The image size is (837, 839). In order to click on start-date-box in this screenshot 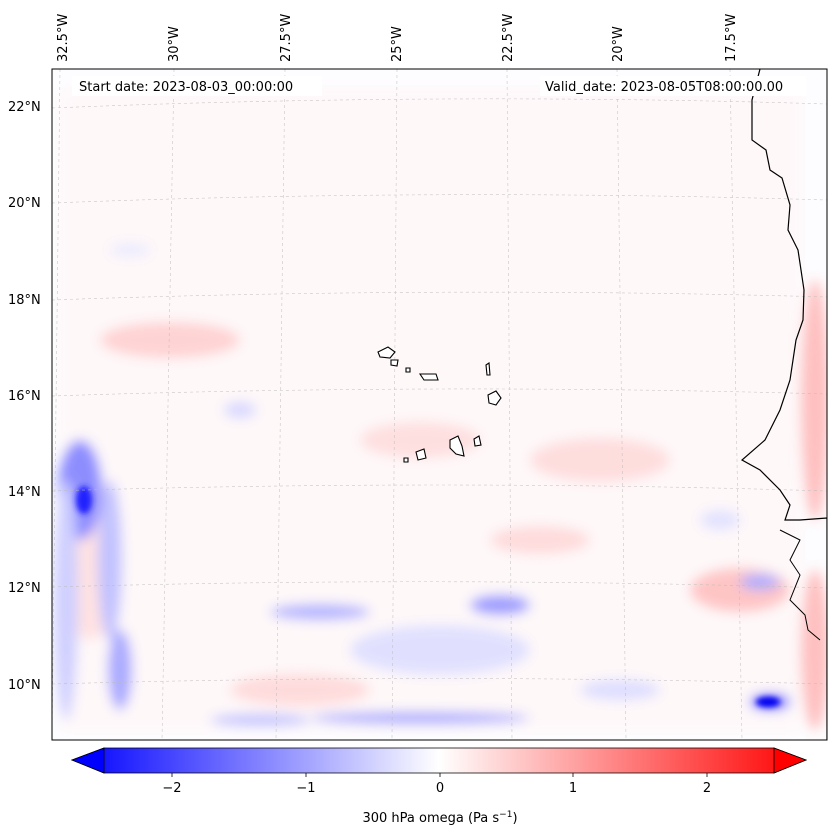, I will do `click(197, 86)`.